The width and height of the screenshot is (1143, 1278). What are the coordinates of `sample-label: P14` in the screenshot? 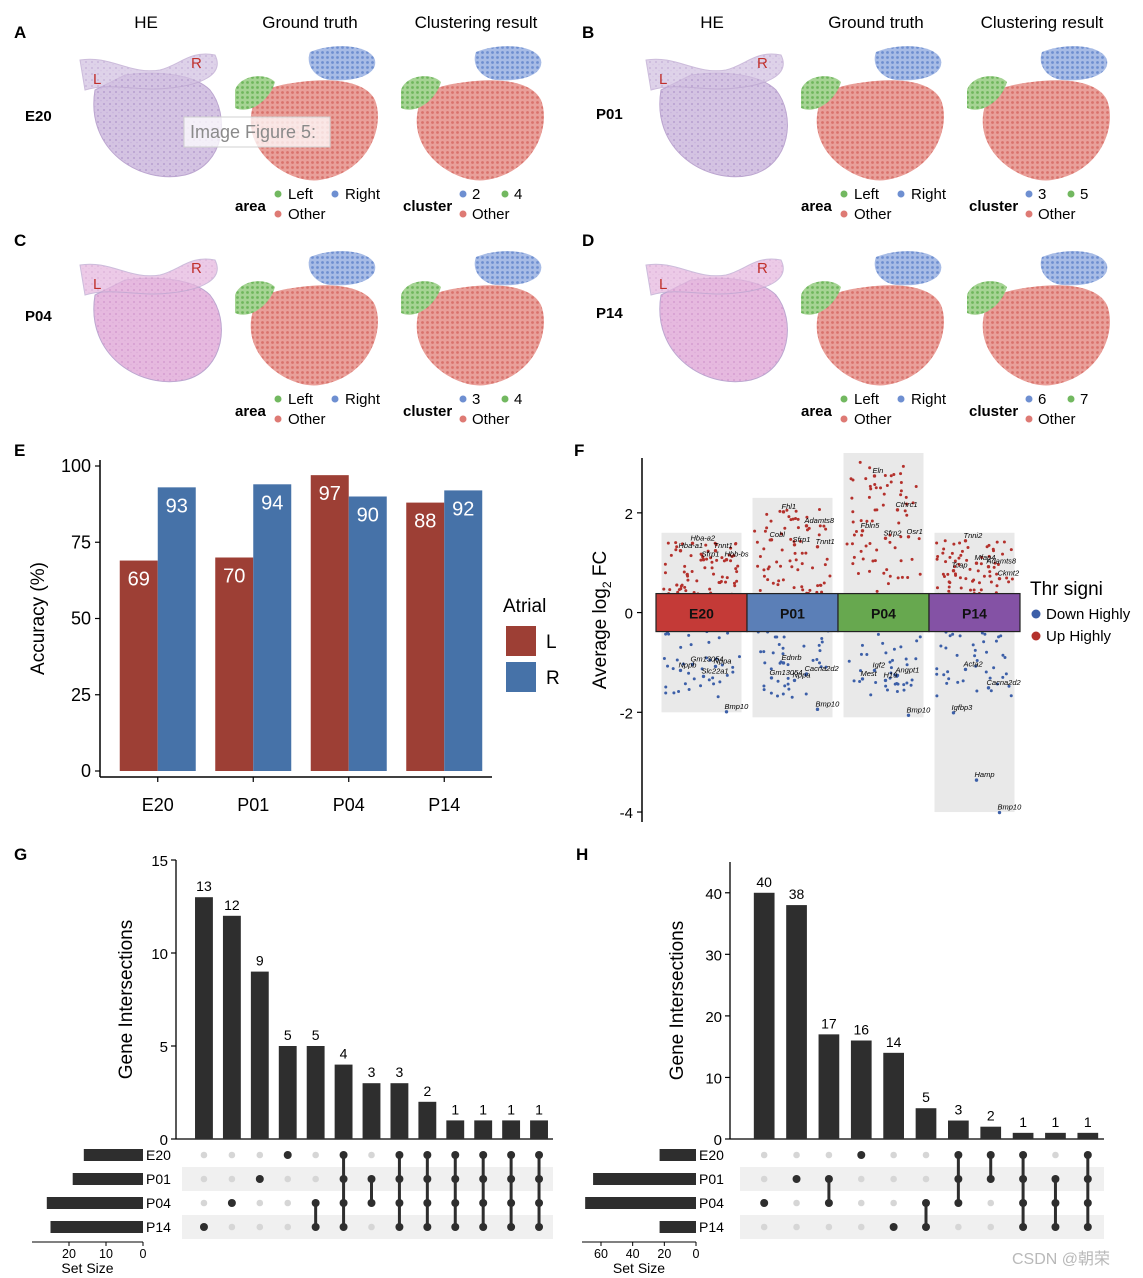 It's located at (609, 313).